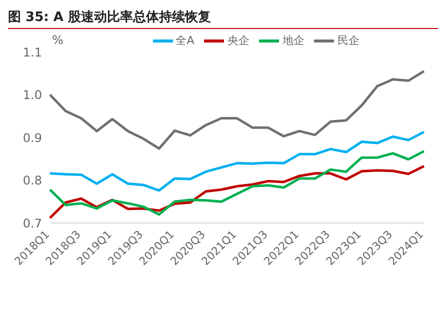  What do you see at coordinates (32, 137) in the screenshot?
I see `y-tick-label: 0.9` at bounding box center [32, 137].